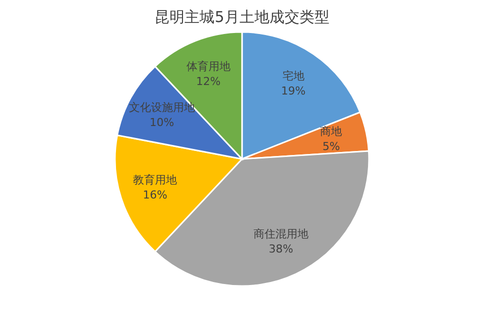  What do you see at coordinates (155, 179) in the screenshot?
I see `slice-label: 教育用地` at bounding box center [155, 179].